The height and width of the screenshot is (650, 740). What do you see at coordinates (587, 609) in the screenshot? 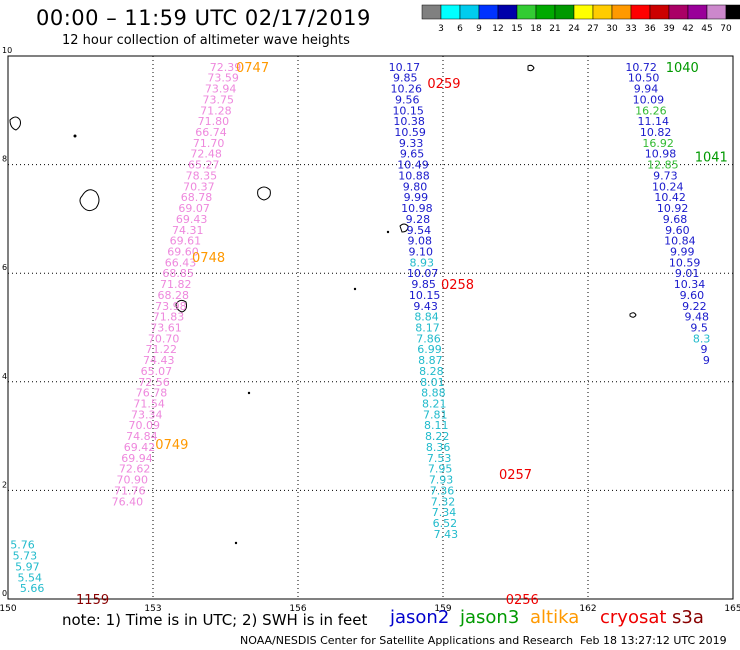
I see `x-tick-label: 162` at bounding box center [587, 609].